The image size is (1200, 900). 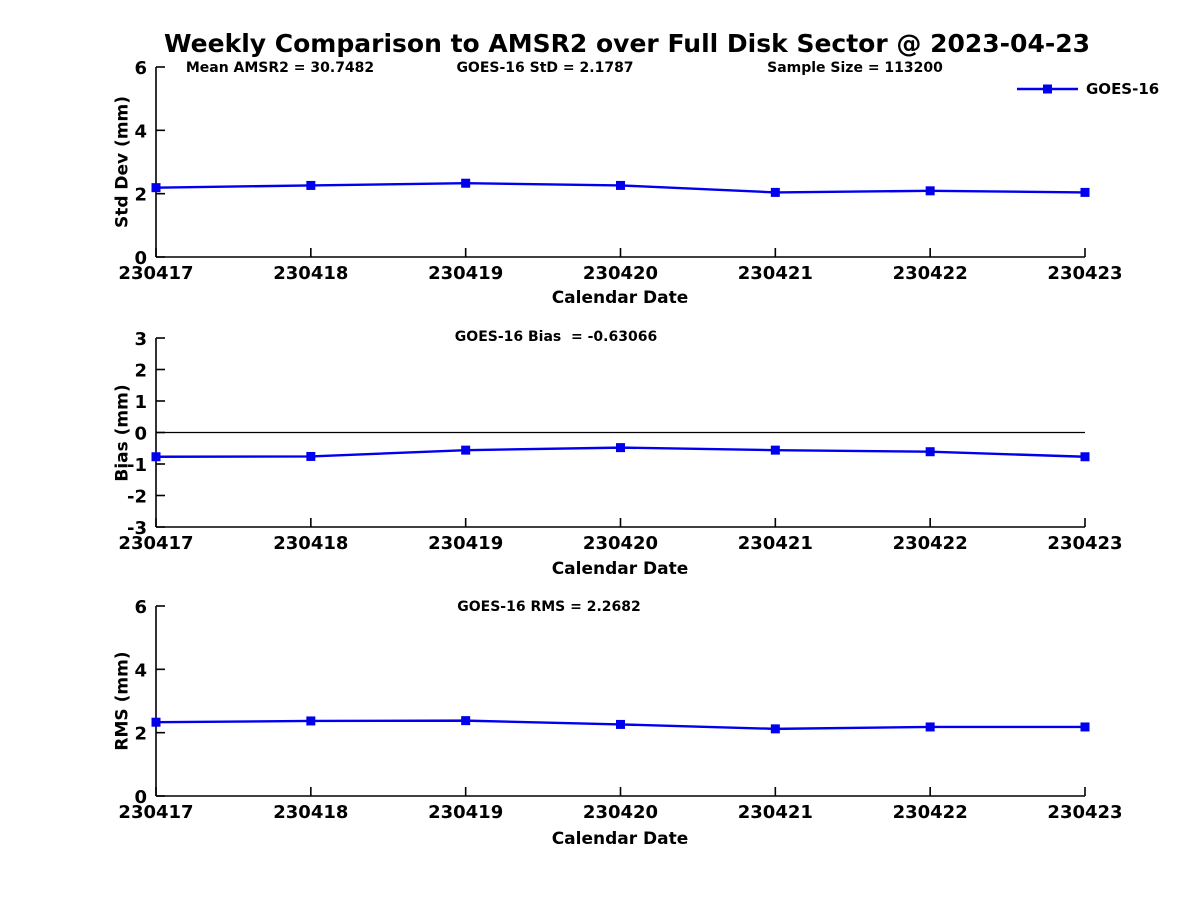 I want to click on y-tick-label: 1, so click(x=140, y=402).